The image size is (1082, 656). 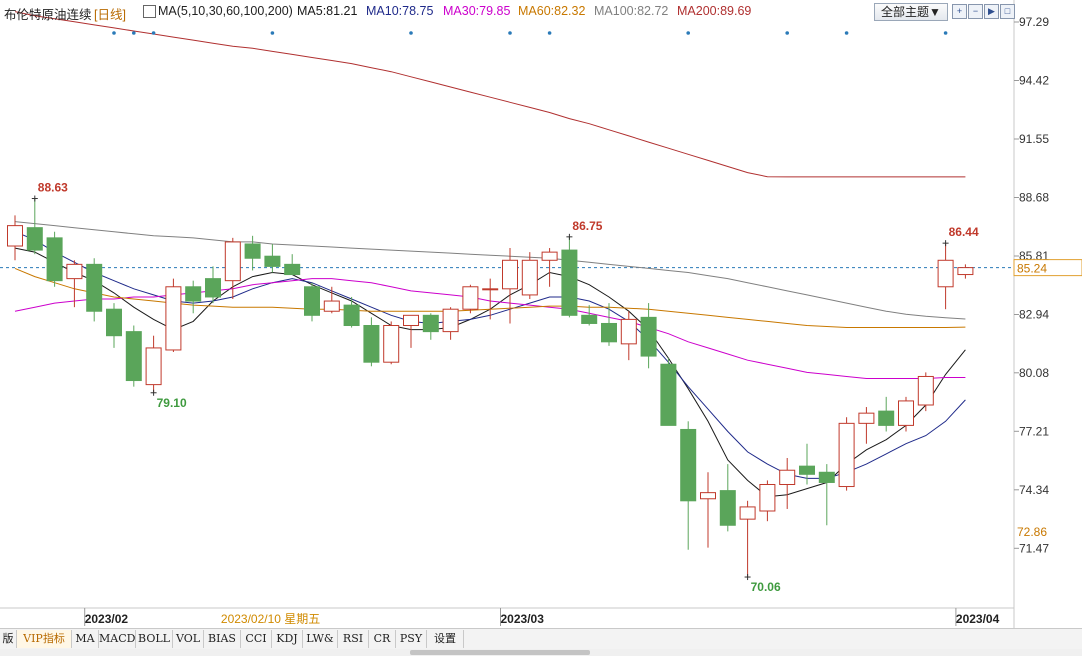 What do you see at coordinates (287, 639) in the screenshot?
I see `indicator-tab: KDJ` at bounding box center [287, 639].